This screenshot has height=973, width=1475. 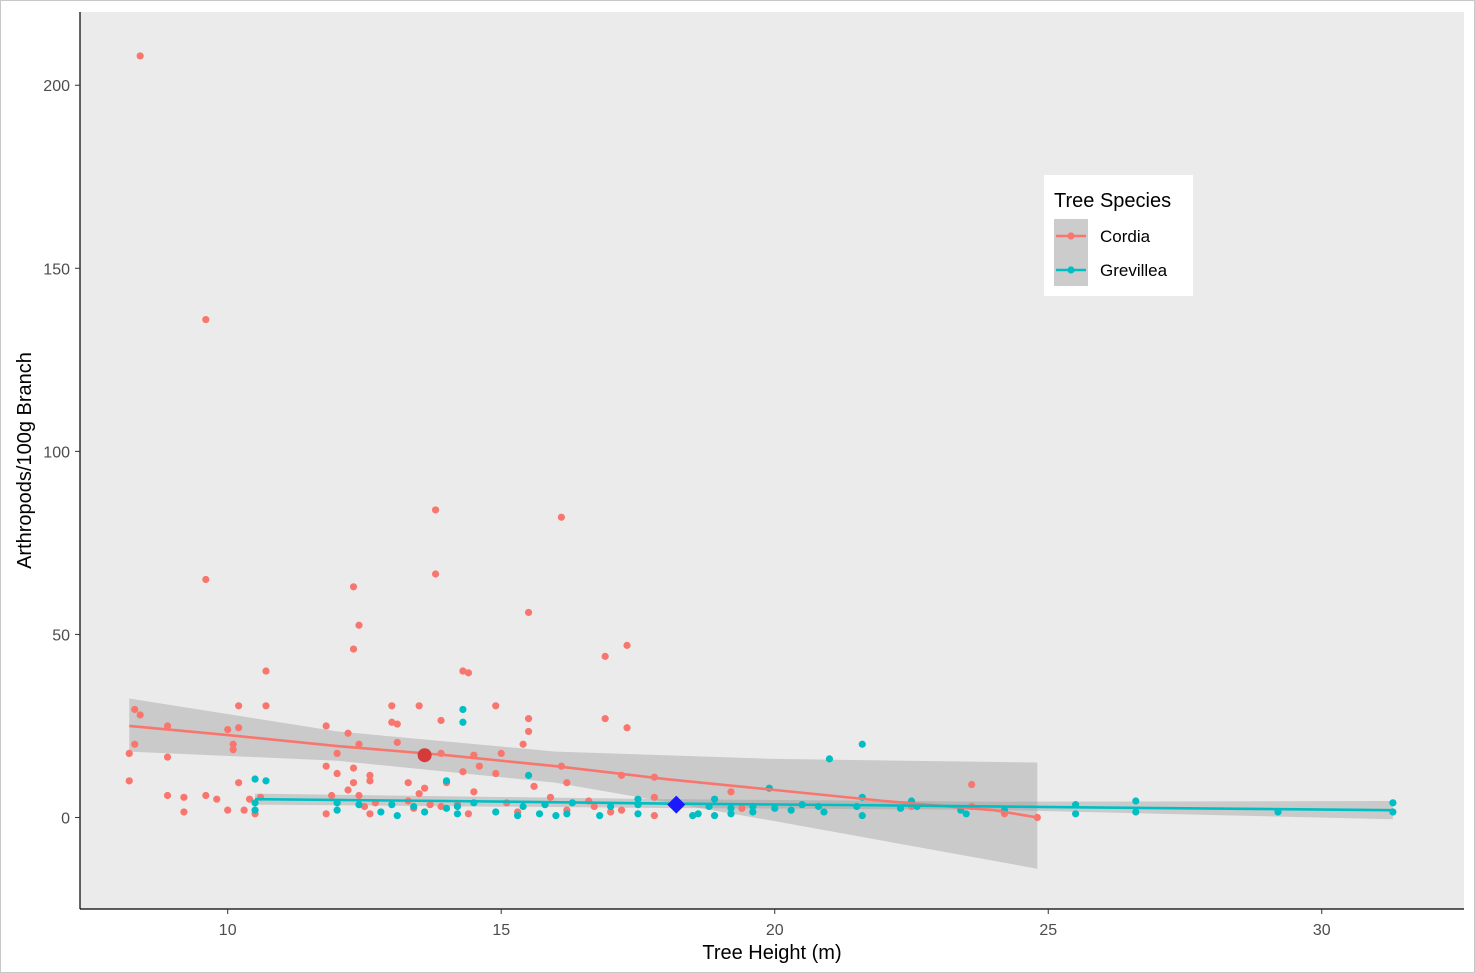 What do you see at coordinates (501, 930) in the screenshot?
I see `x-tick-label: 15` at bounding box center [501, 930].